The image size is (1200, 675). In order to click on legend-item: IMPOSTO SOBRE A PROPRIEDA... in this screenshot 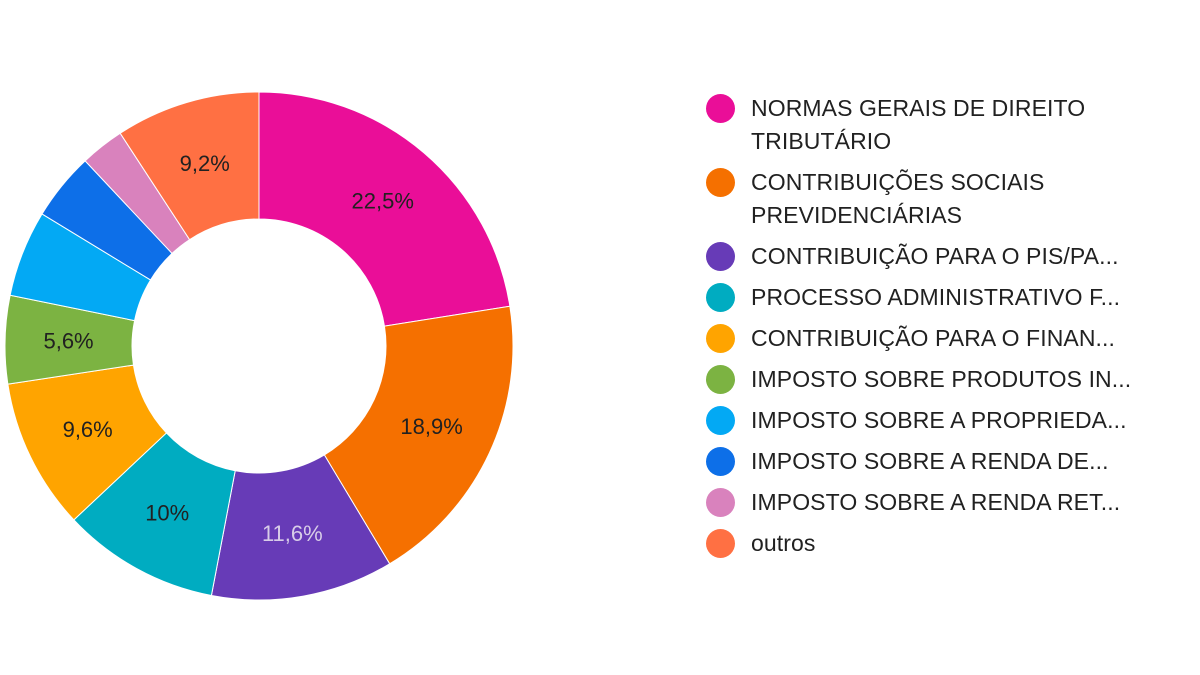, I will do `click(941, 420)`.